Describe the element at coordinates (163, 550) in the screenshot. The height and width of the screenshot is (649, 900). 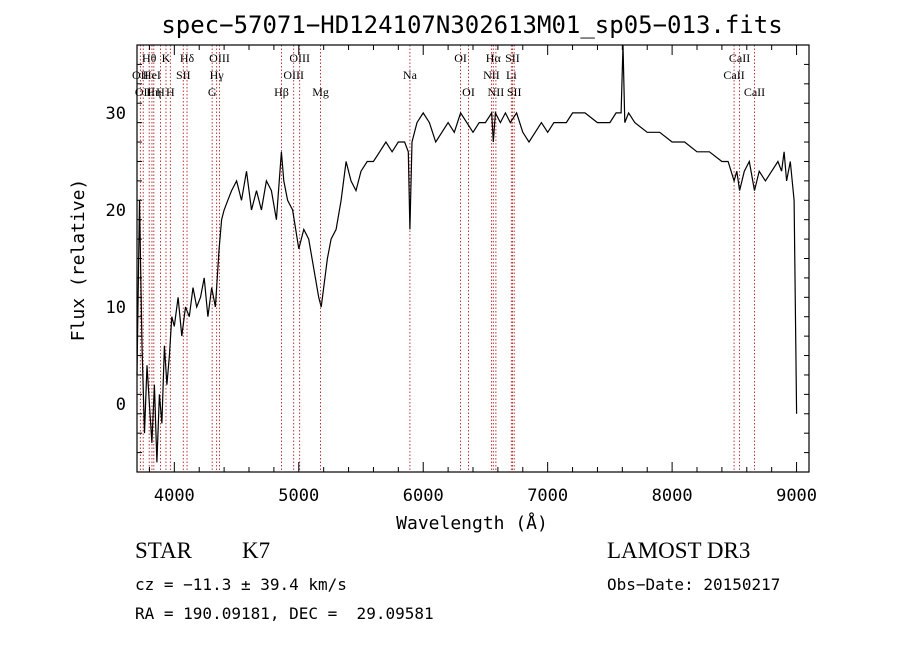
I see `object-class: STAR` at that location.